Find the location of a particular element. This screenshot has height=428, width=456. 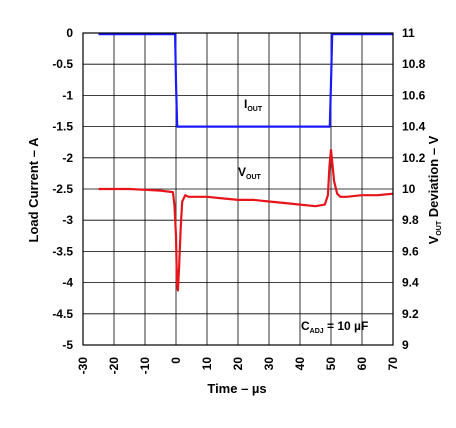

y-left-tick-label: -0.5 is located at coordinates (62, 64).